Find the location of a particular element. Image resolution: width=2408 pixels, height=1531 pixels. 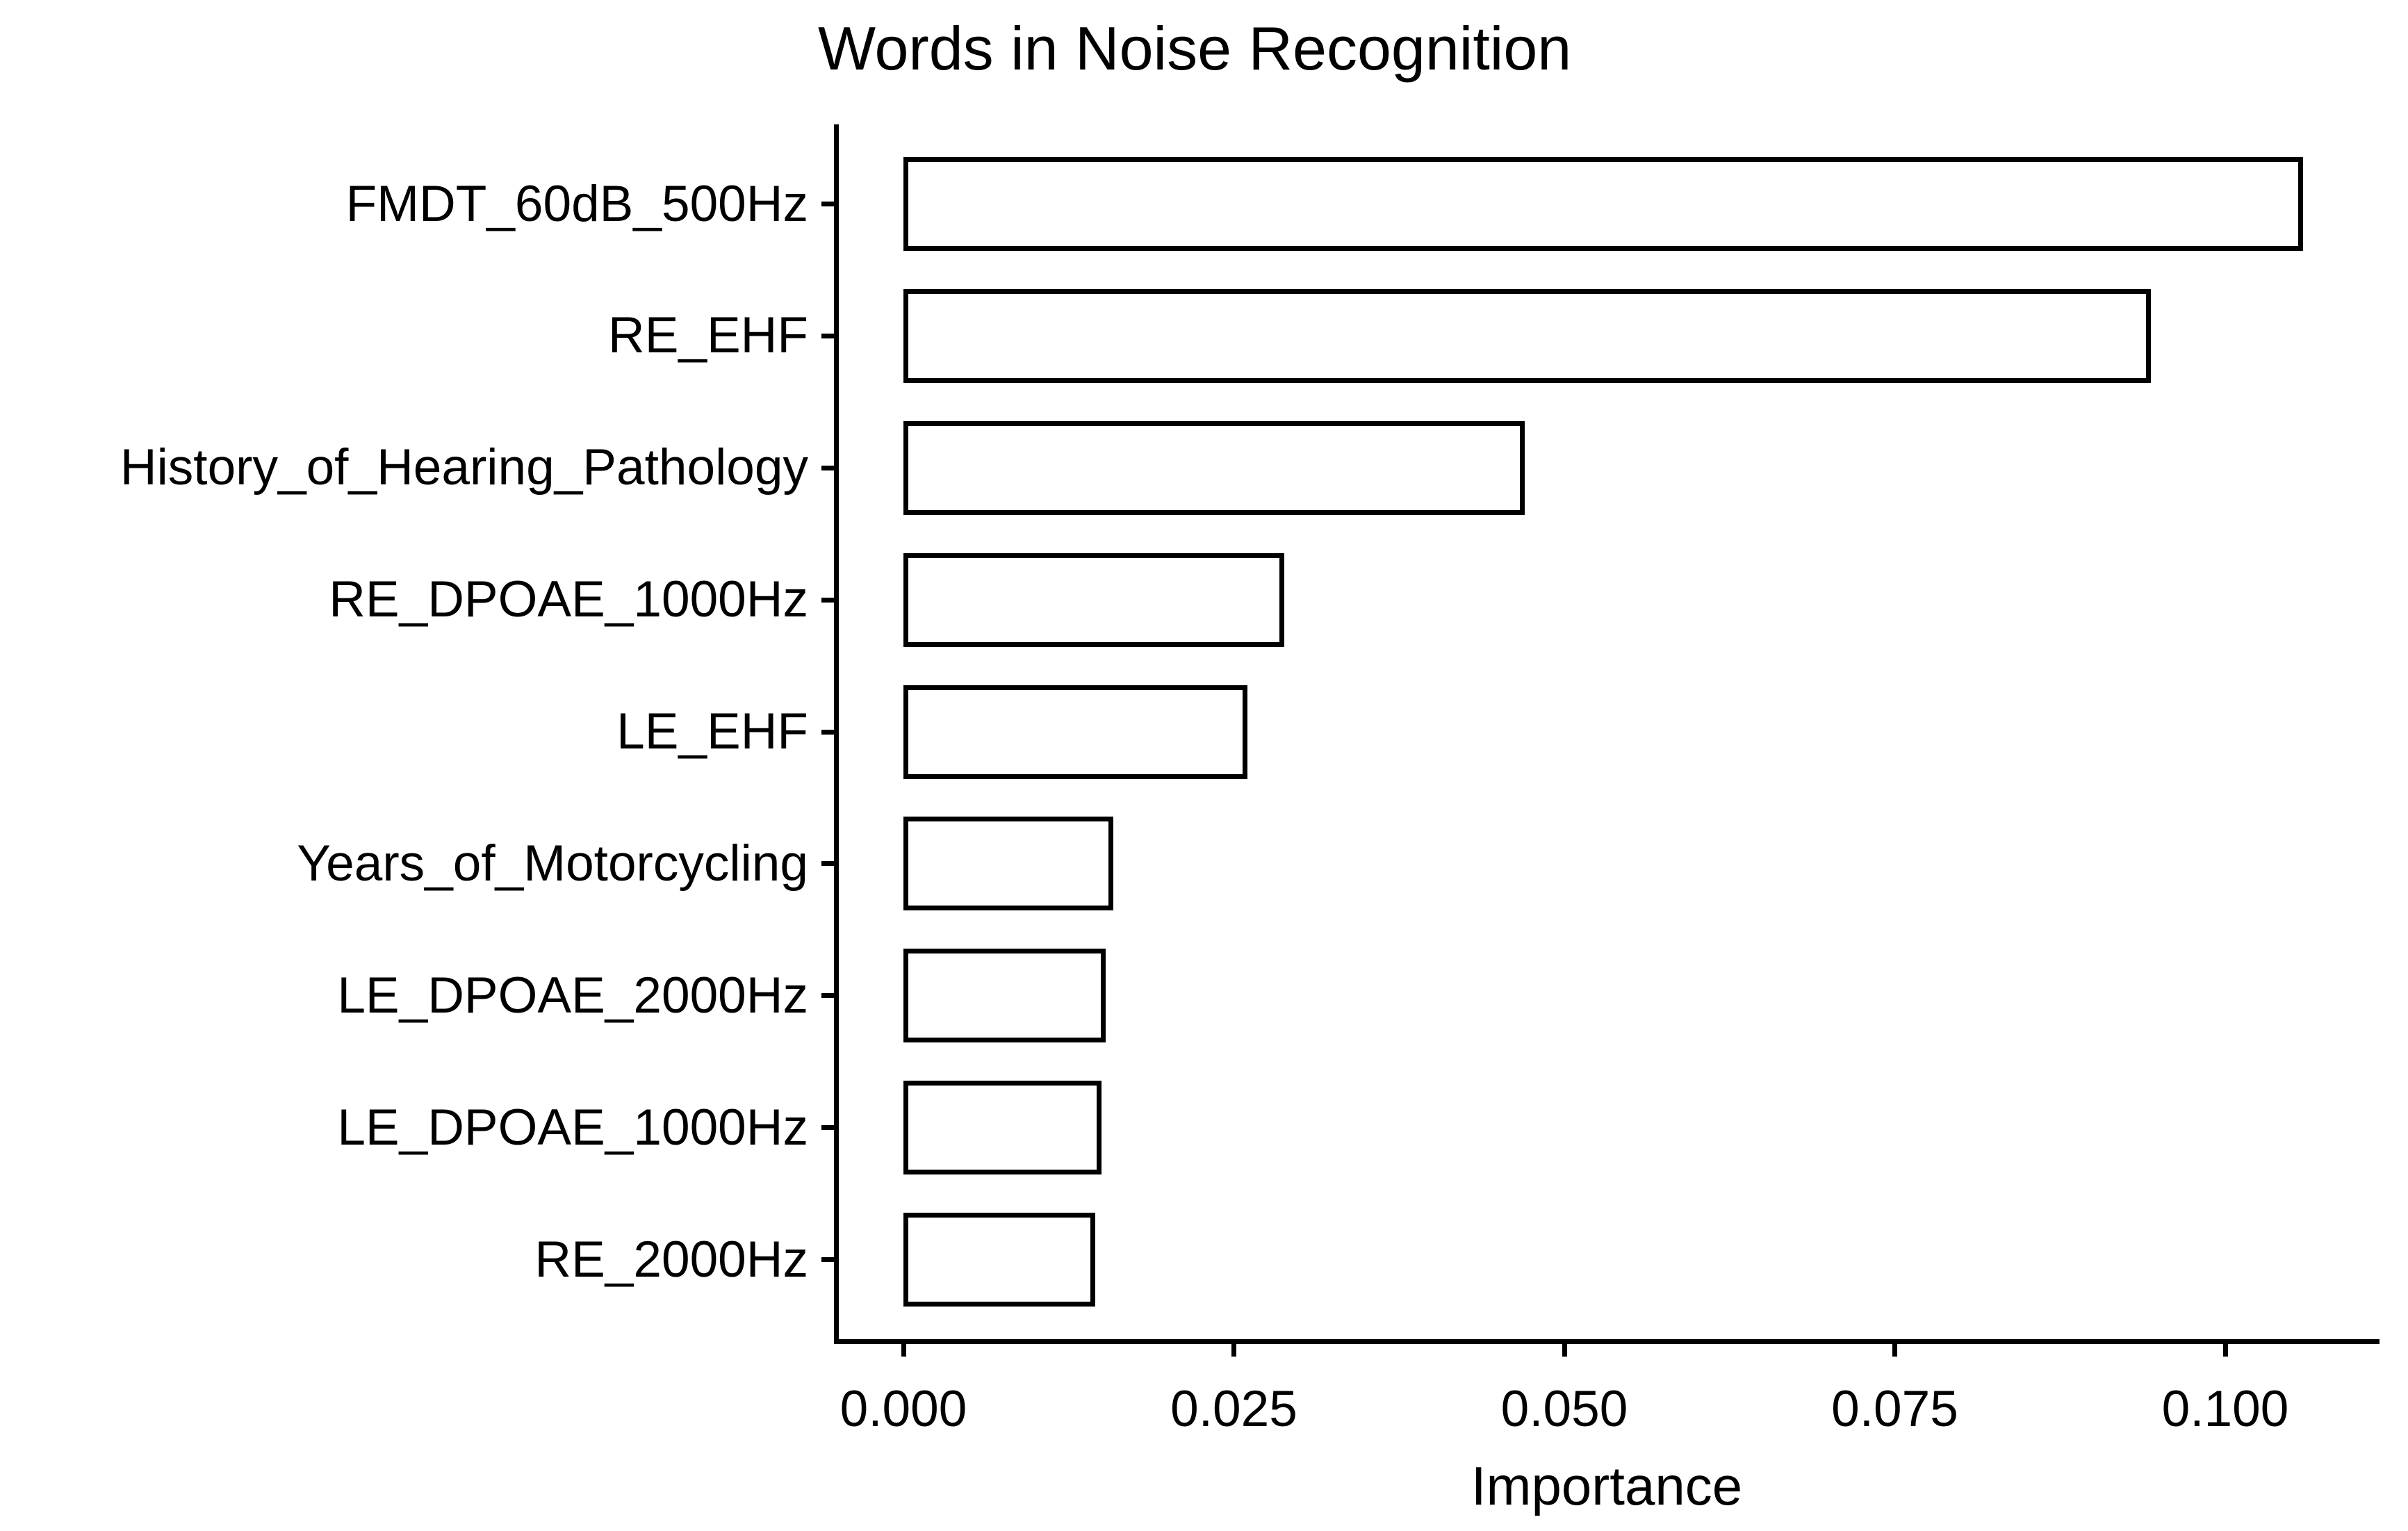

x-axis-title: Importance is located at coordinates (1607, 1485).